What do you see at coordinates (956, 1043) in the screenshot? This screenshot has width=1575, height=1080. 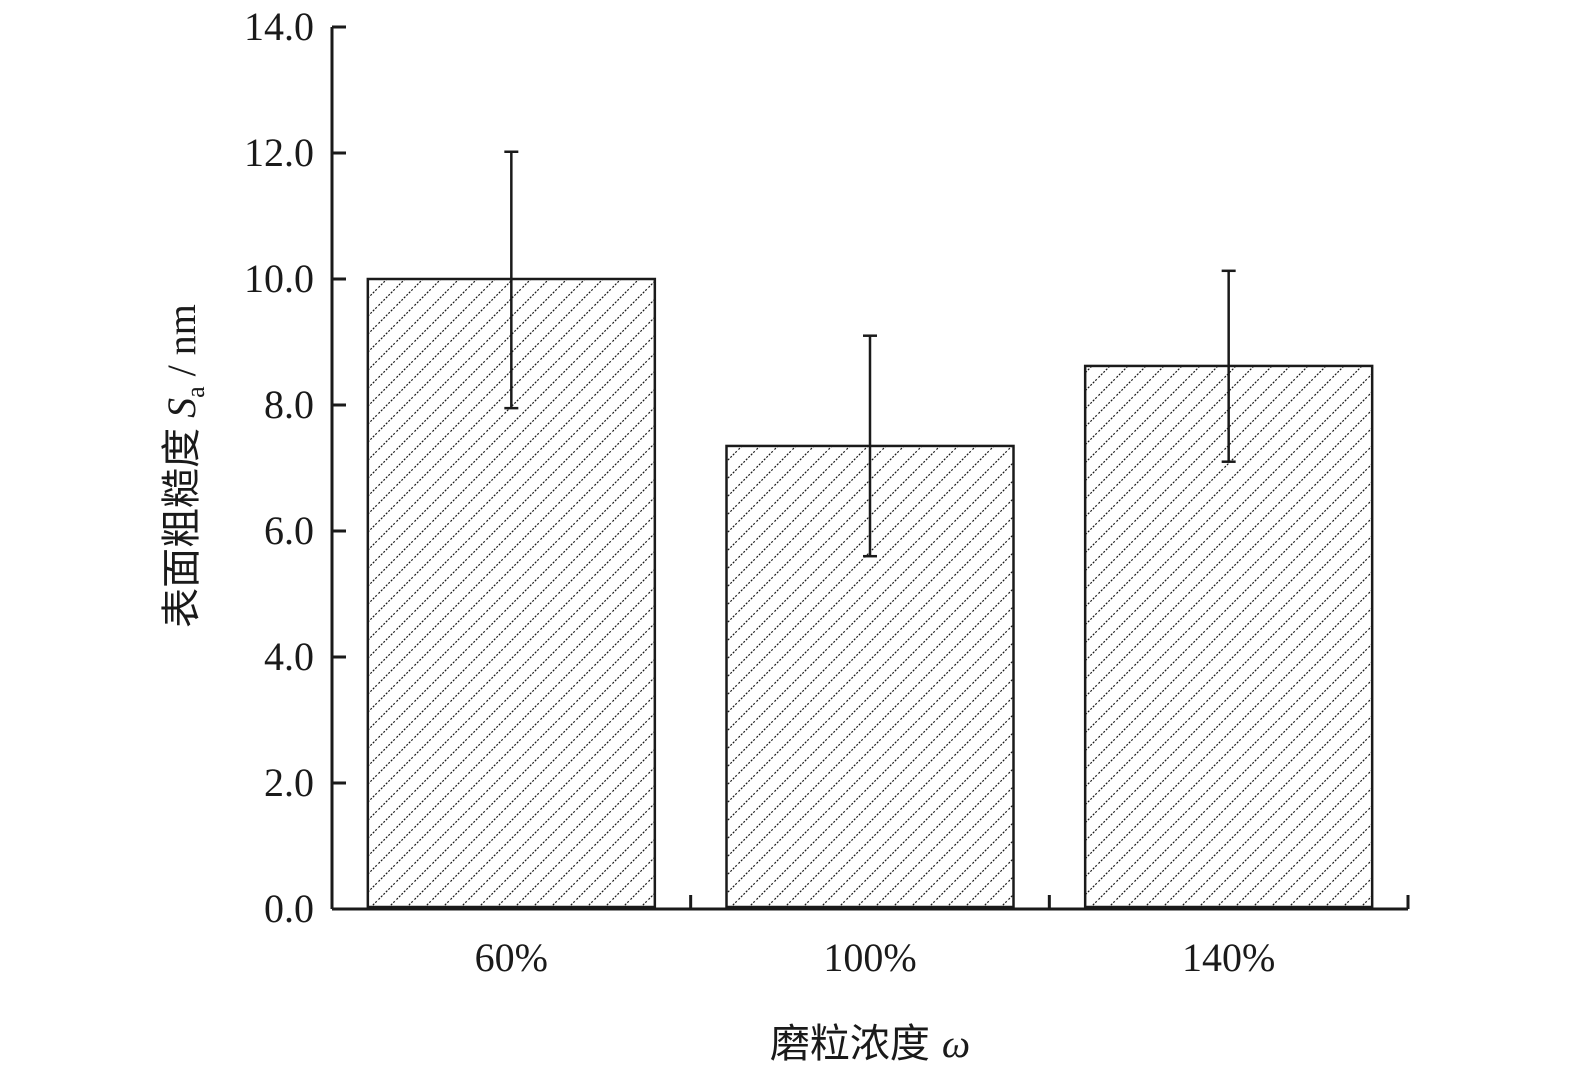 I see `x-axis-title-symbol: ω` at bounding box center [956, 1043].